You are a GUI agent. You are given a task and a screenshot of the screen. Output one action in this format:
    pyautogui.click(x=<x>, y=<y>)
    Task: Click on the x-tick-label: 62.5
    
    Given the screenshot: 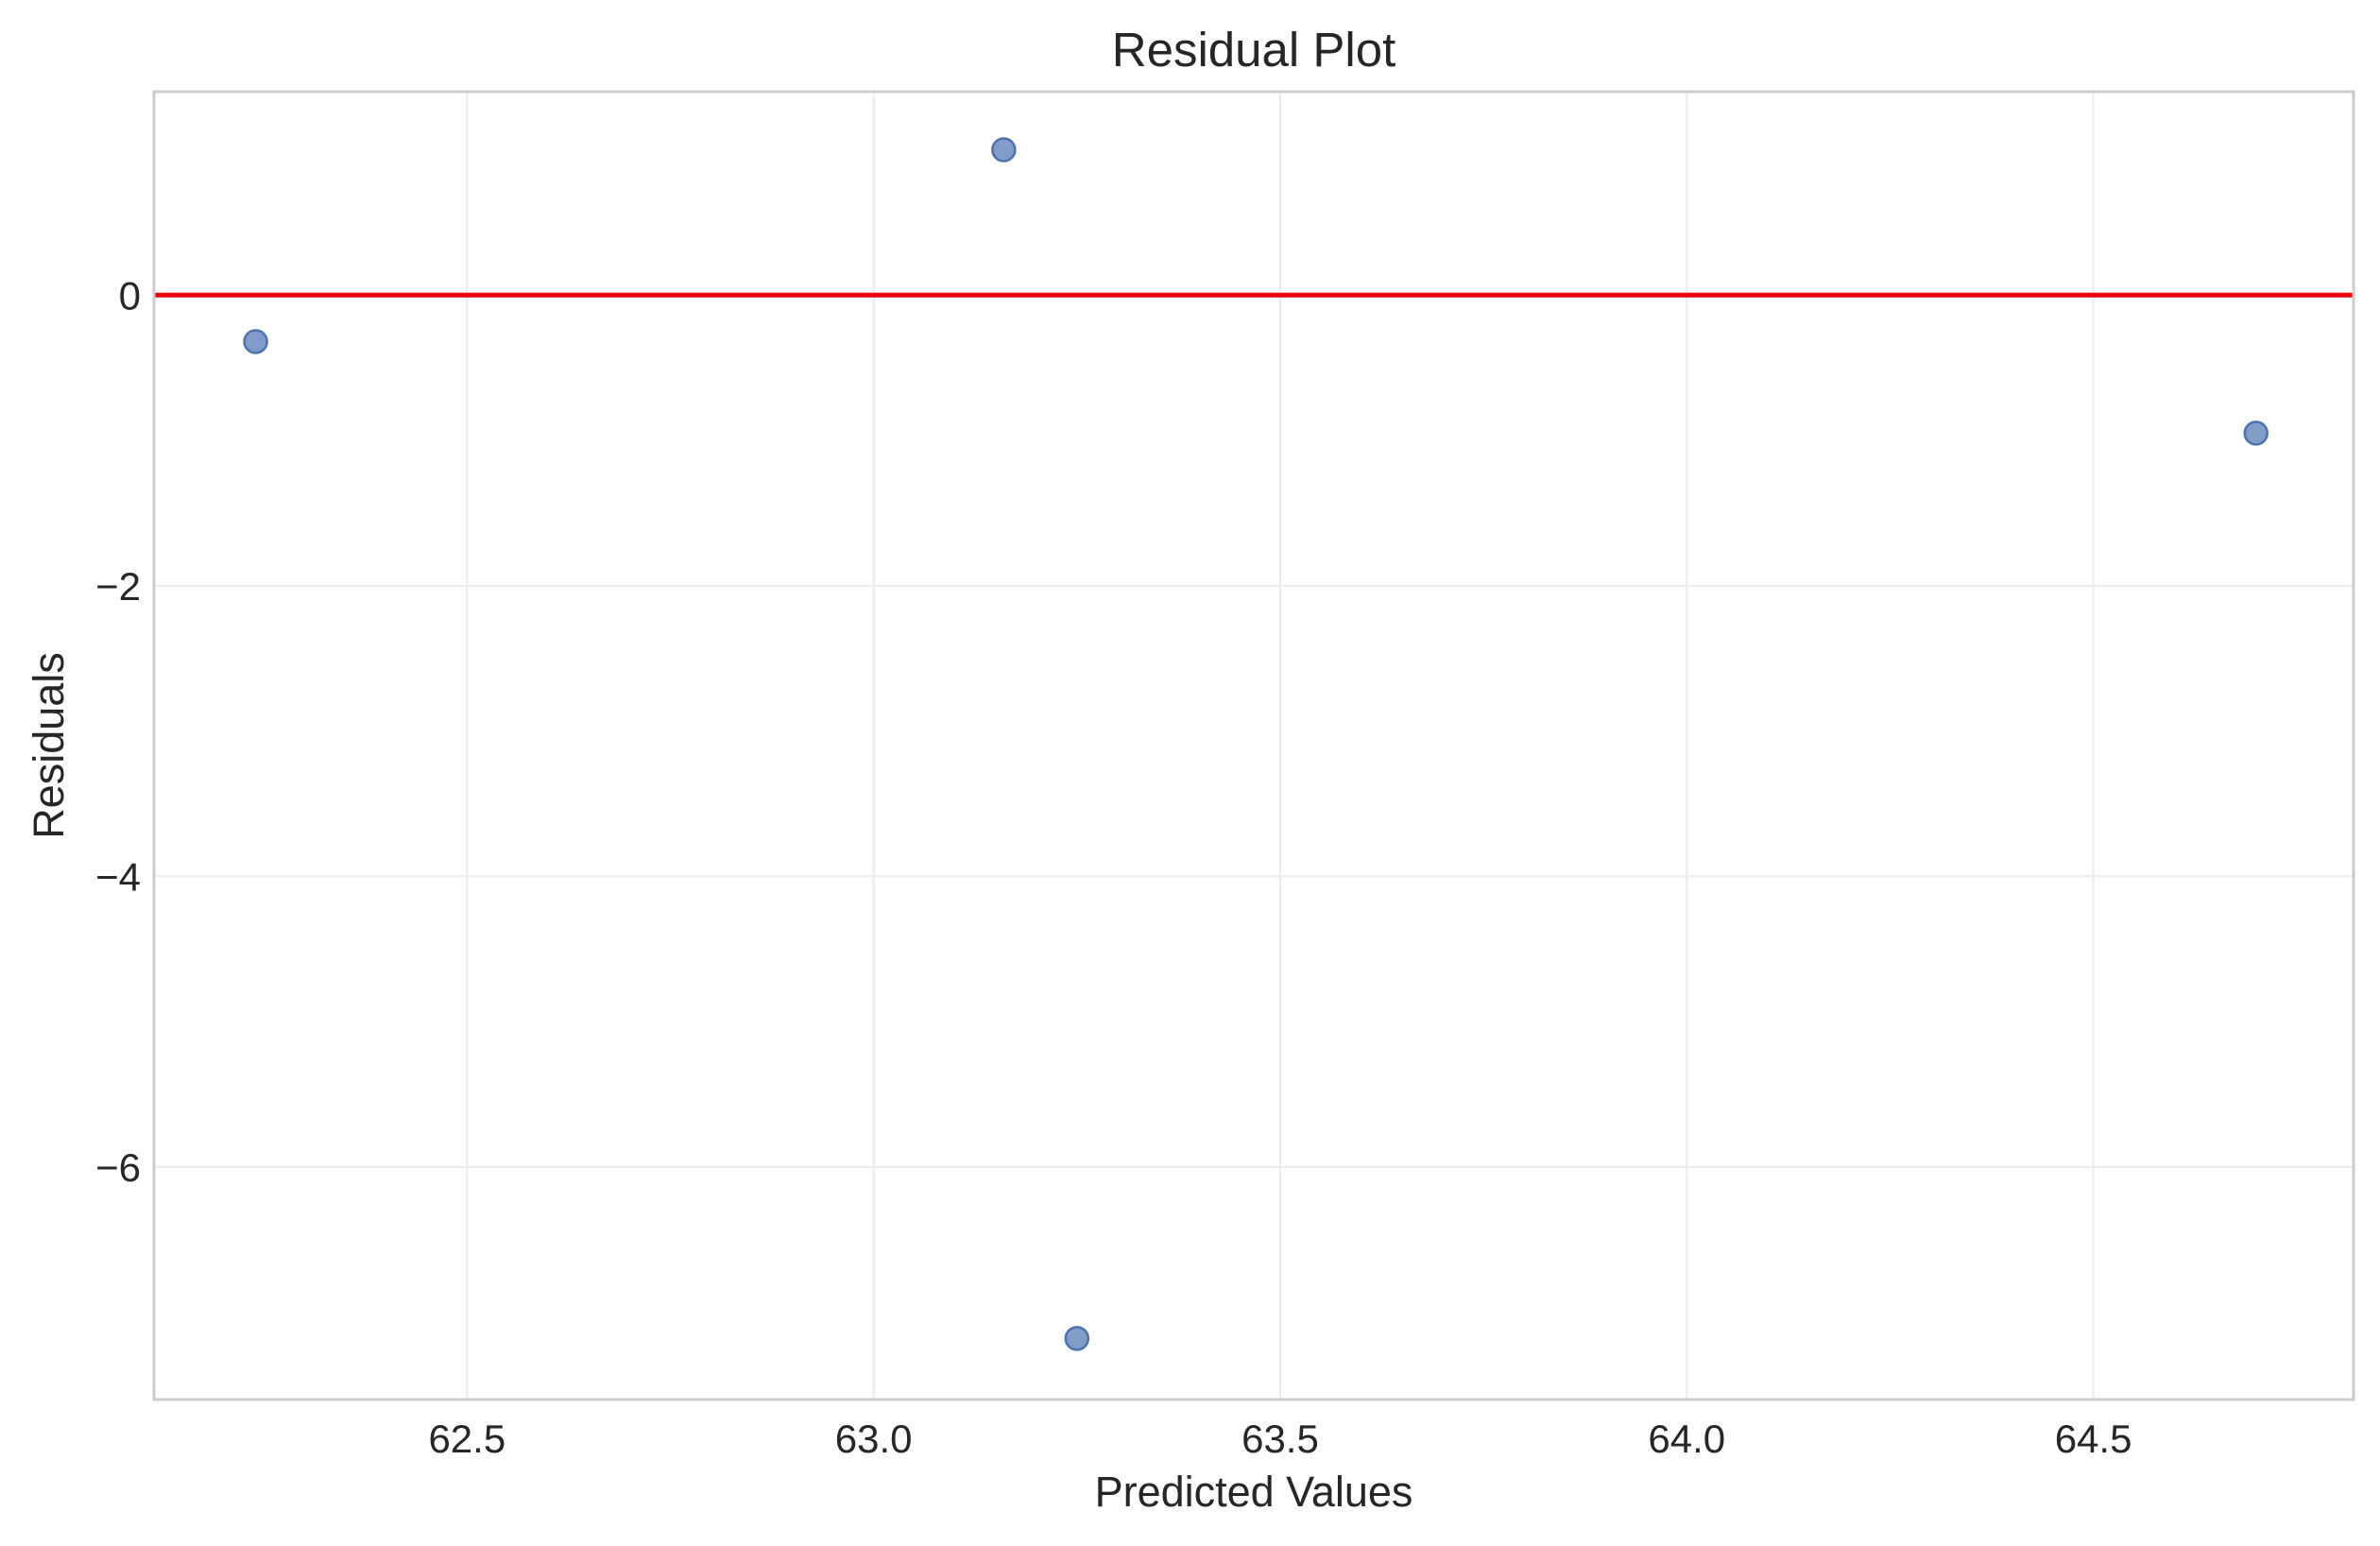 What is the action you would take?
    pyautogui.click(x=466, y=1439)
    